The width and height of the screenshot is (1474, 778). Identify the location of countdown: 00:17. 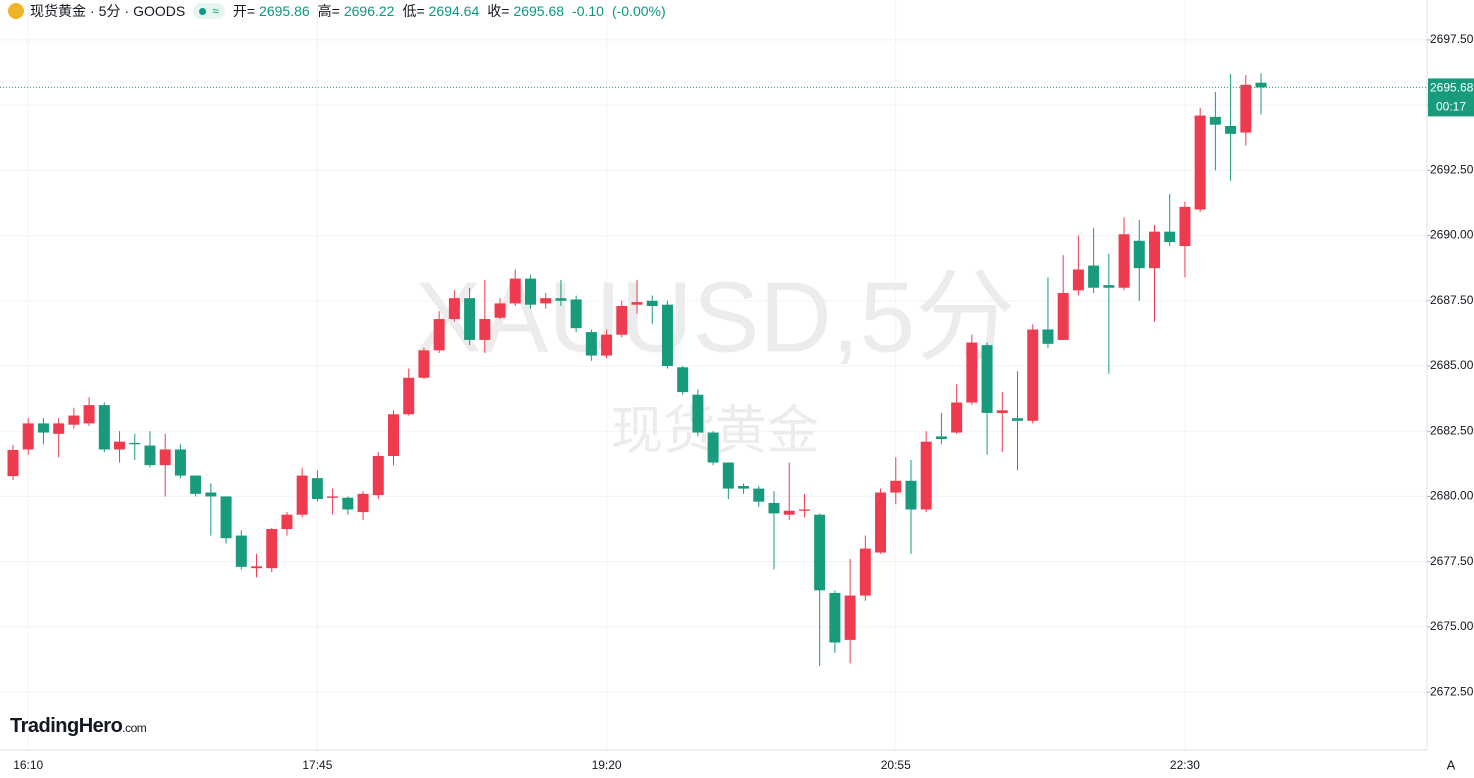
(1451, 107).